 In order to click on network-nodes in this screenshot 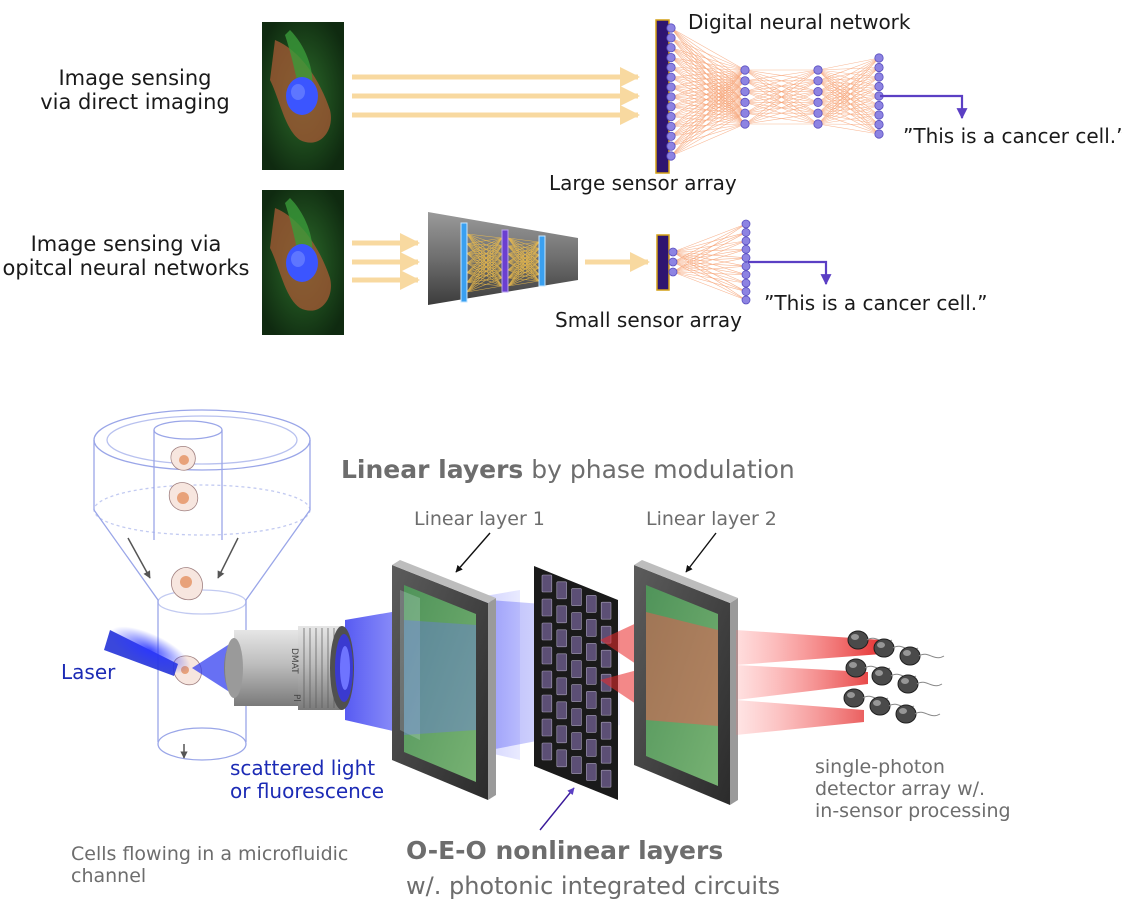, I will do `click(775, 92)`.